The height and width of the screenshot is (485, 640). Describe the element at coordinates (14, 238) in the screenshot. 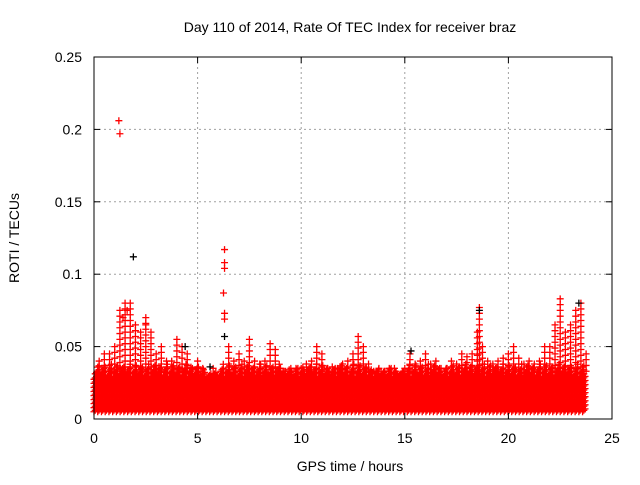

I see `y-axis-label: ROTI / TECUs` at that location.